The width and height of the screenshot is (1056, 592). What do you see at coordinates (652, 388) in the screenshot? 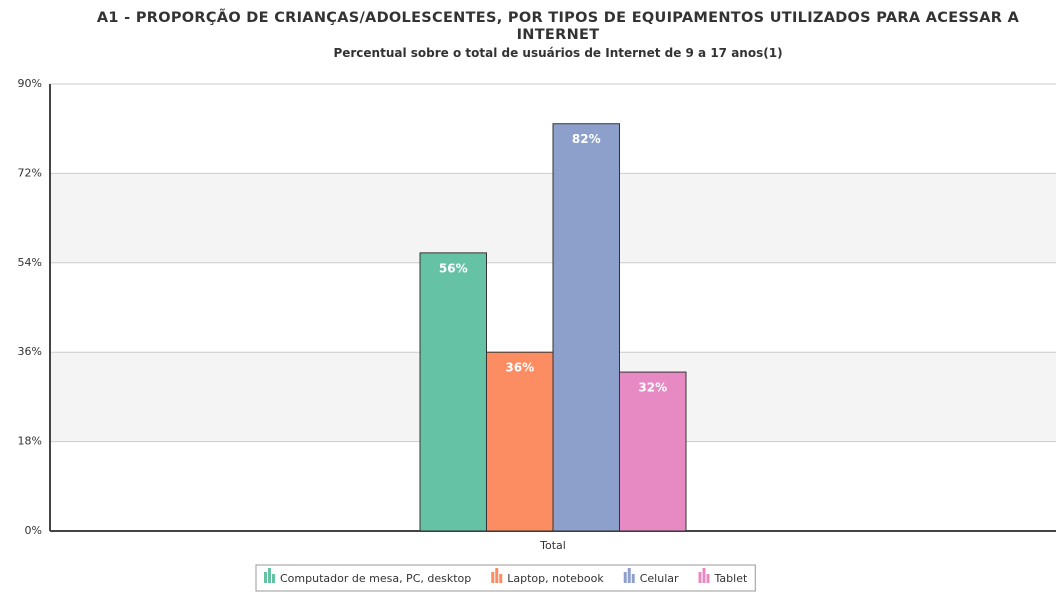
I see `value-label: 32%` at bounding box center [652, 388].